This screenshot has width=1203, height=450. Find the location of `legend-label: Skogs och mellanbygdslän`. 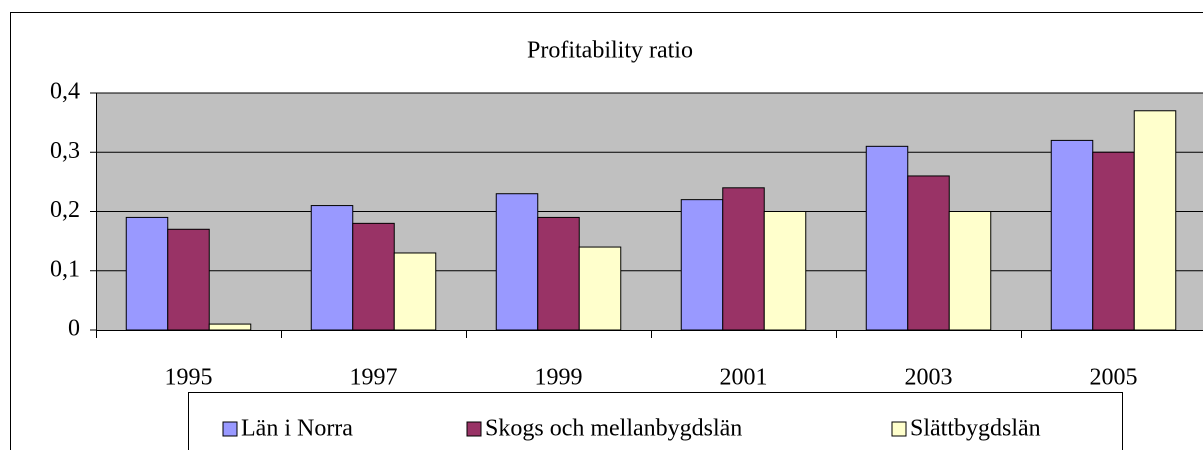

legend-label: Skogs och mellanbygdslän is located at coordinates (613, 429).